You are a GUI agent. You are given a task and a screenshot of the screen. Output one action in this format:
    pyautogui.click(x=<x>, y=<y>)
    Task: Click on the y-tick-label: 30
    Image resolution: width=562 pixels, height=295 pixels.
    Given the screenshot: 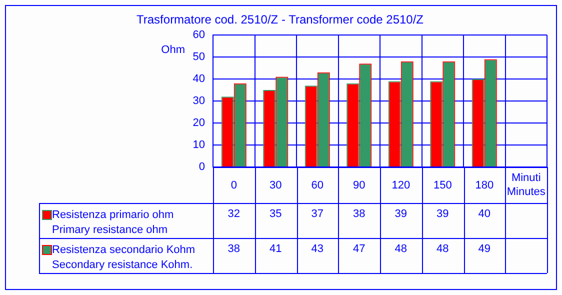 What is the action you would take?
    pyautogui.click(x=198, y=101)
    